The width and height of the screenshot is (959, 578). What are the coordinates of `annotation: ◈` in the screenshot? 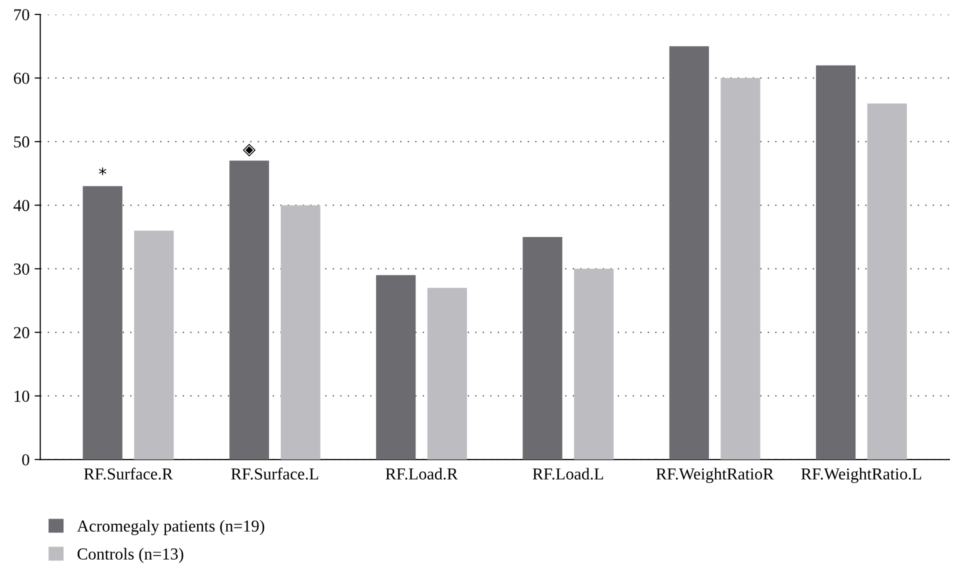 It's located at (249, 150).